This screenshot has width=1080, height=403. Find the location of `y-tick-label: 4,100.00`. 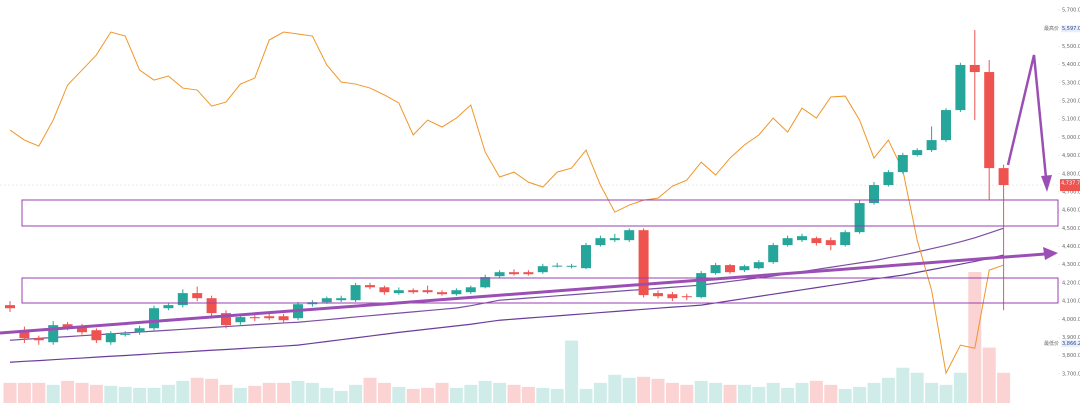

y-tick-label: 4,100.00 is located at coordinates (1071, 302).